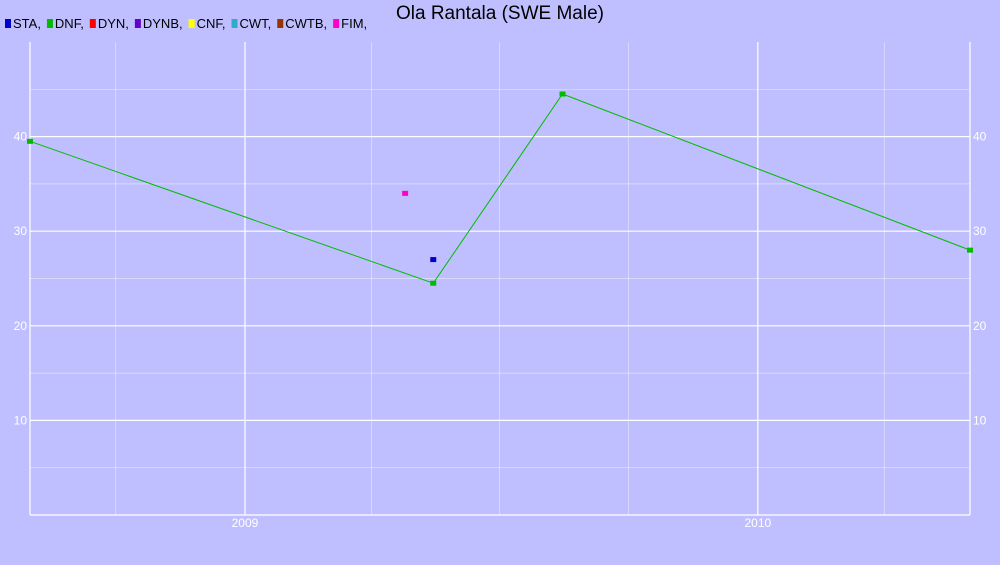 This screenshot has width=1000, height=565. Describe the element at coordinates (433, 260) in the screenshot. I see `data-point-sta` at that location.